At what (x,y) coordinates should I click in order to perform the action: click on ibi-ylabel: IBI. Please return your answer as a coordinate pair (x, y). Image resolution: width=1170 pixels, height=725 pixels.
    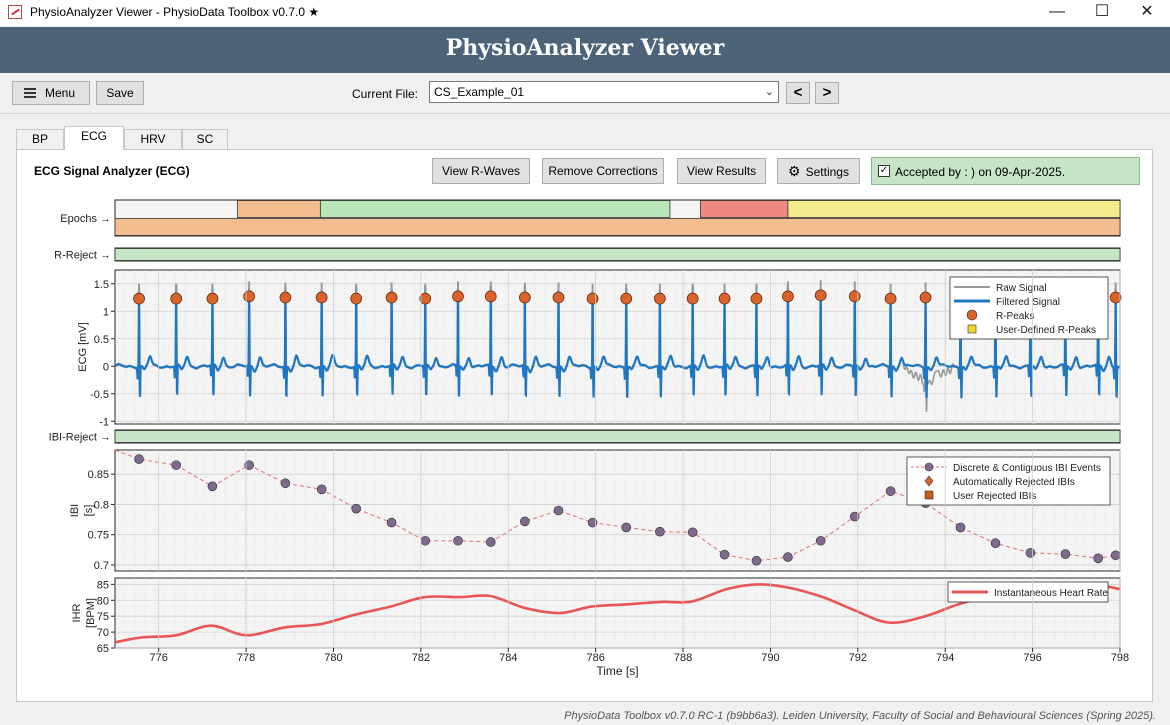
    Looking at the image, I should click on (75, 510).